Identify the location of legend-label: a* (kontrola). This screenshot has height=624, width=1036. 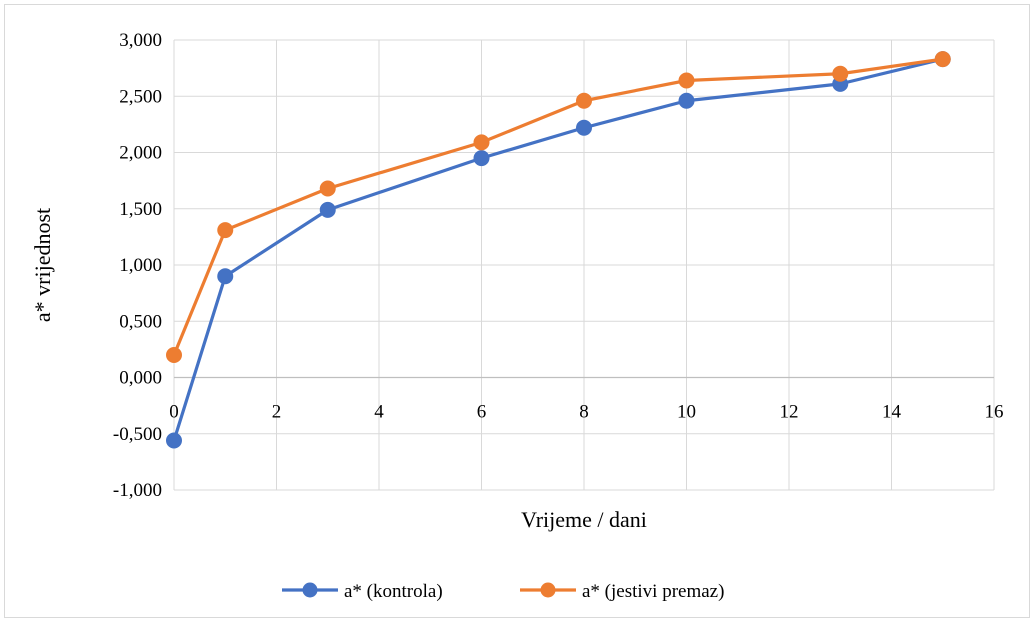
(393, 591).